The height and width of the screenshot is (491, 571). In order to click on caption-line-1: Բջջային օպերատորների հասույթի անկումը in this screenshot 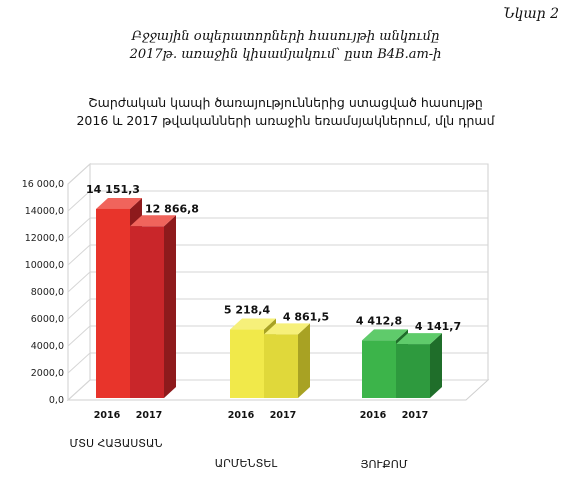, I will do `click(285, 36)`.